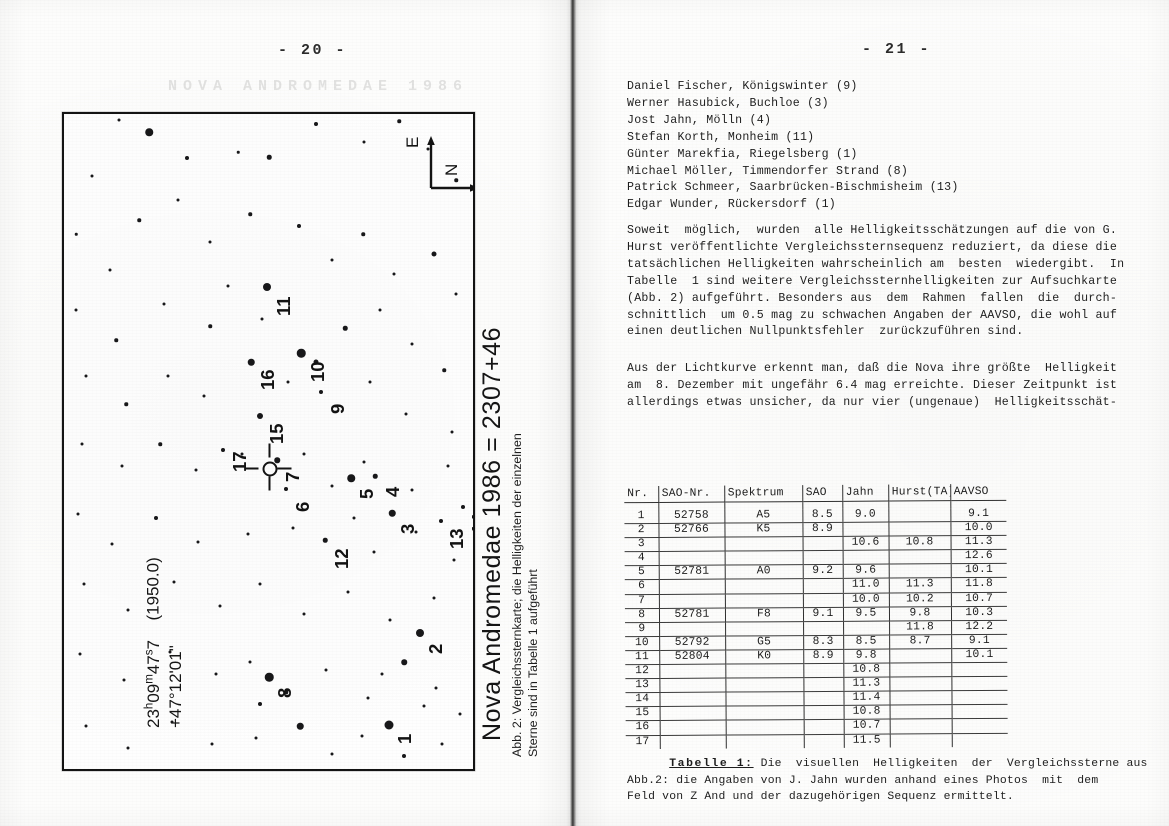 The height and width of the screenshot is (826, 1169). I want to click on column-header-nr: Nr., so click(641, 494).